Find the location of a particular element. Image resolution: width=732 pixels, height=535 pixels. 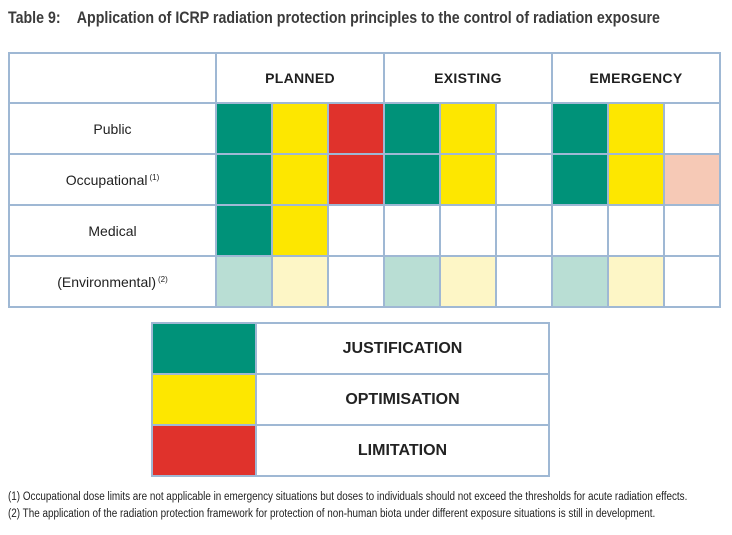

row-label-text: (Environmental) is located at coordinates (107, 281).